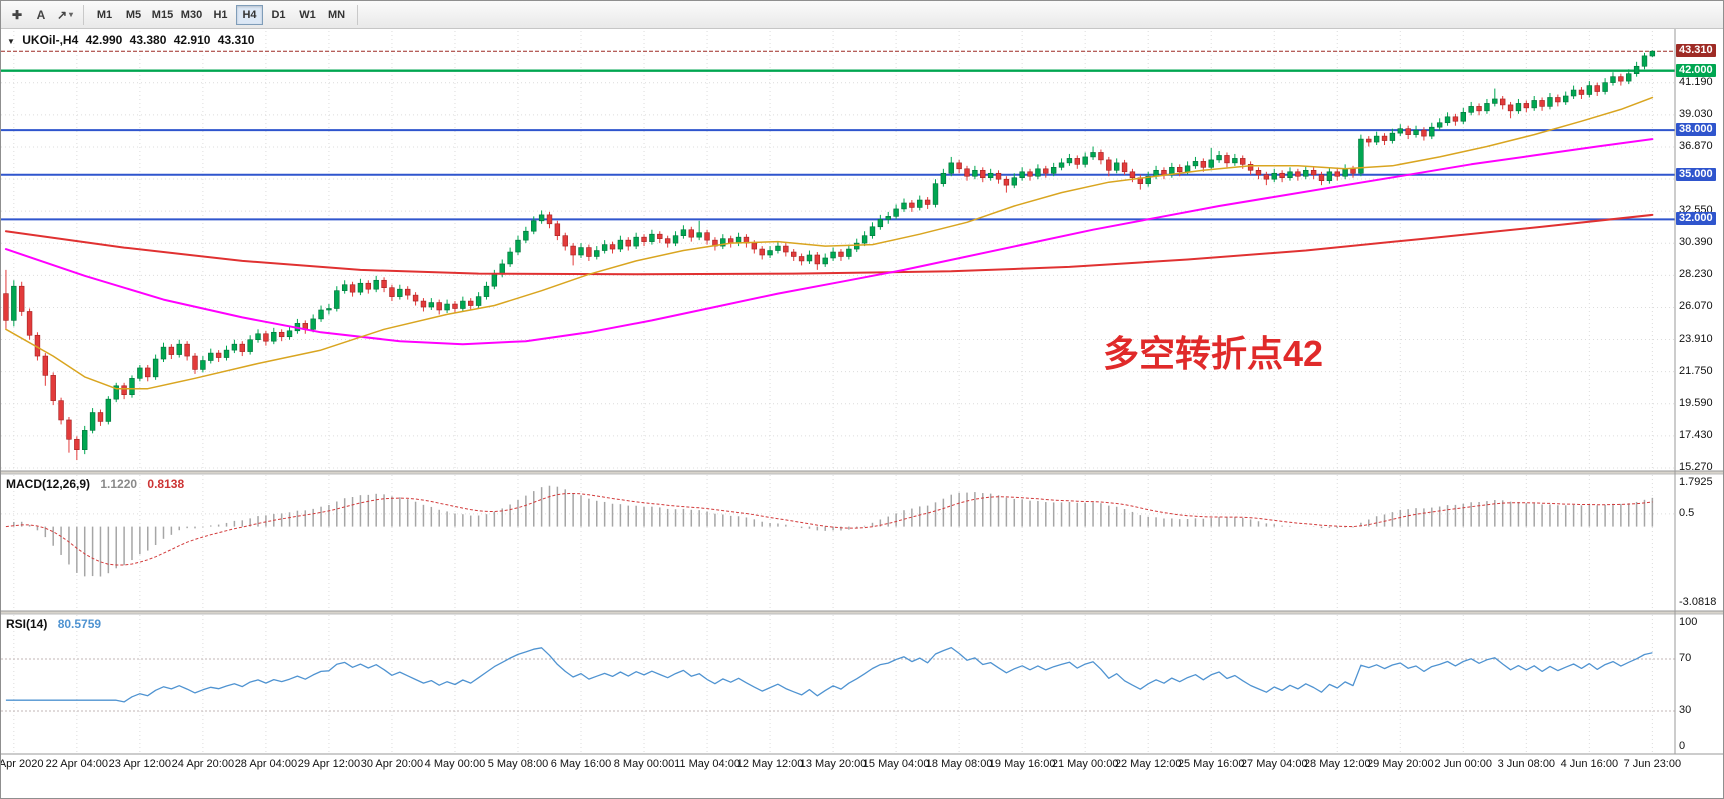  Describe the element at coordinates (1652, 764) in the screenshot. I see `date-axis-label: 7 Jun 23:00` at that location.